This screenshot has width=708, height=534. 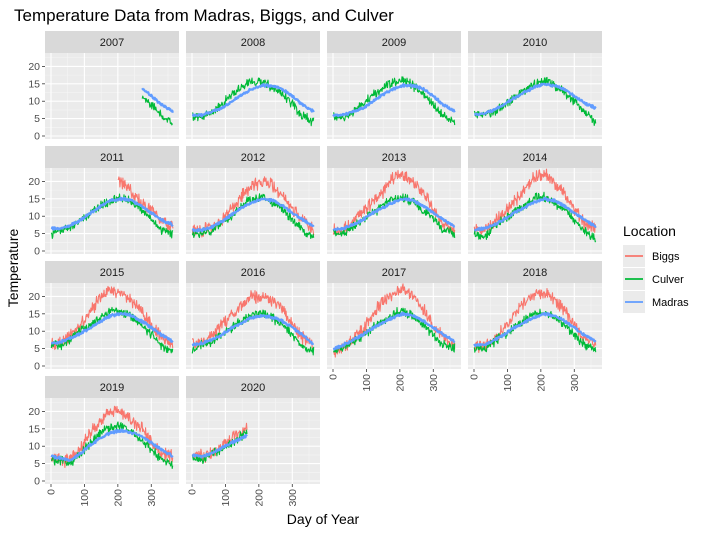 I want to click on facet-panel-2018: 2018 0 100 200 300, so click(x=535, y=326).